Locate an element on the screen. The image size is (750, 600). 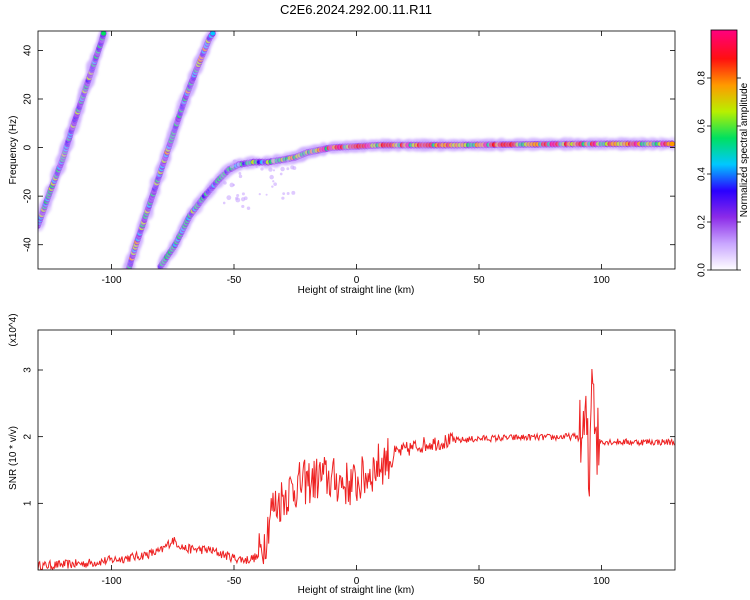
snr-x-tick-label: 0 is located at coordinates (357, 581).